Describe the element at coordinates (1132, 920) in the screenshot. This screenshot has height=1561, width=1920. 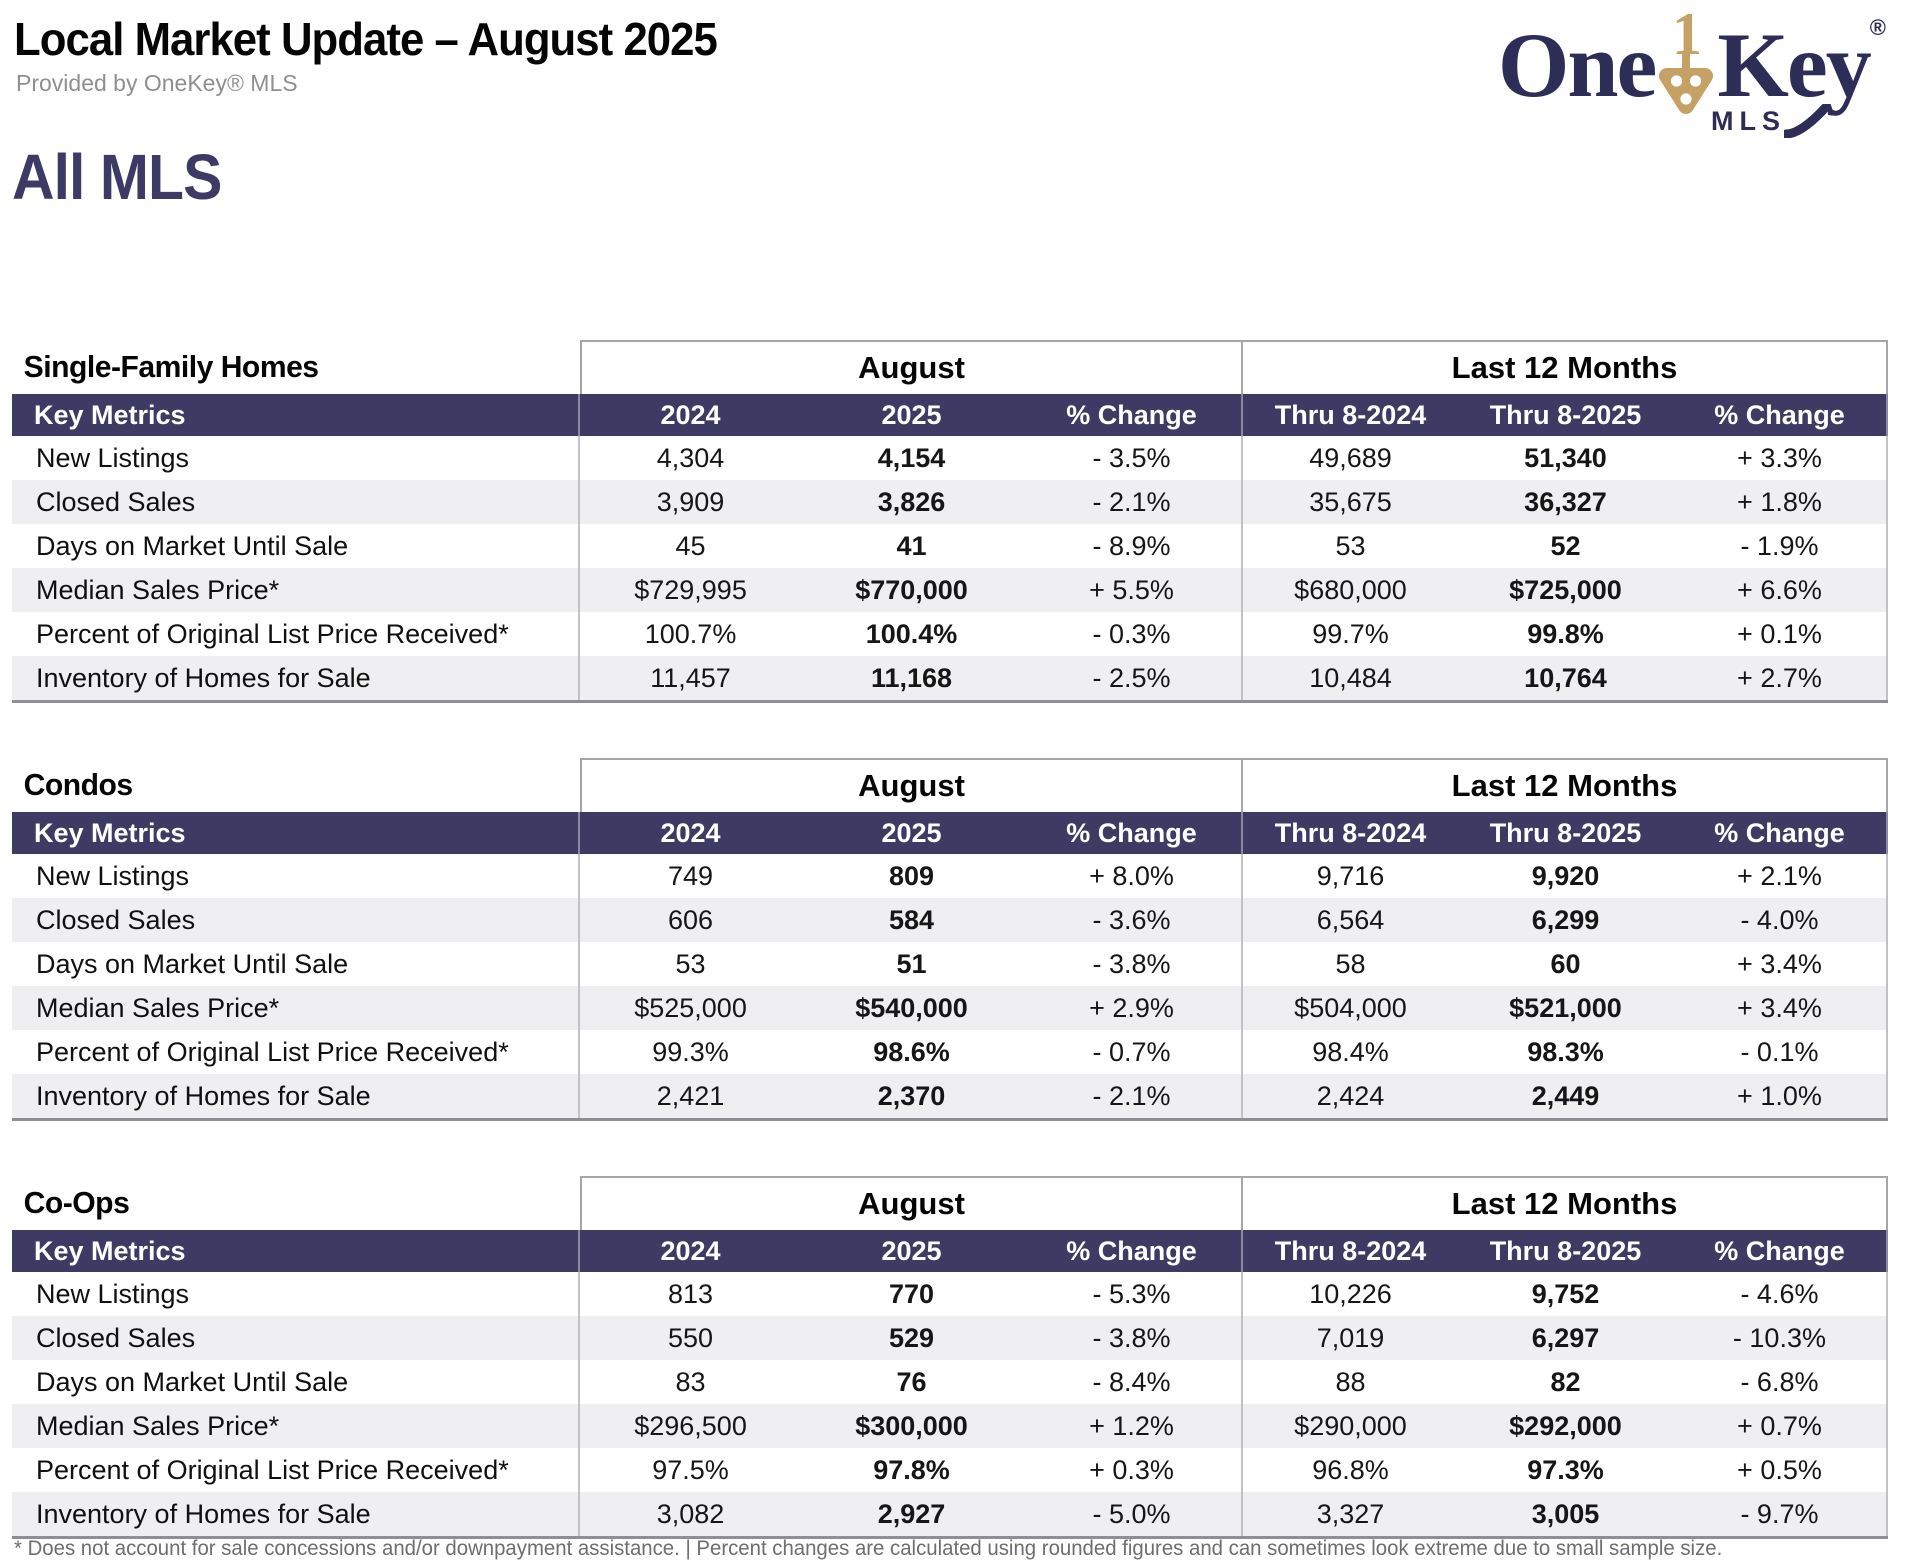
I see `metric-value: - 3.6%` at that location.